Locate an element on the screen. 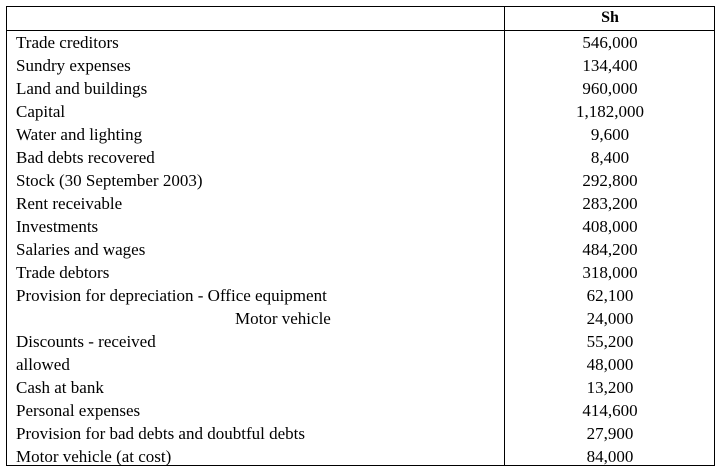 Image resolution: width=724 pixels, height=472 pixels. row-label: Investments is located at coordinates (57, 226).